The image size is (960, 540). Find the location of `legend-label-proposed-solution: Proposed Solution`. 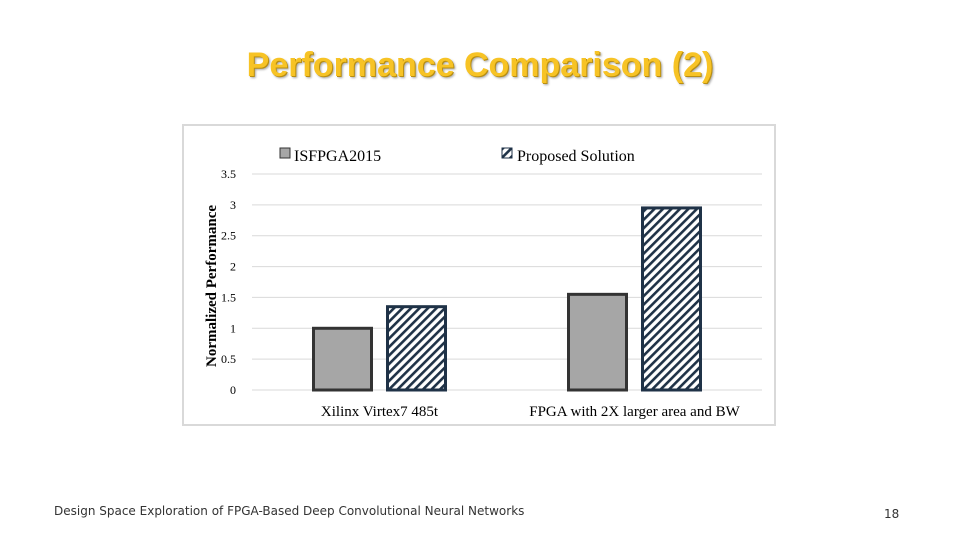

legend-label-proposed-solution: Proposed Solution is located at coordinates (576, 156).